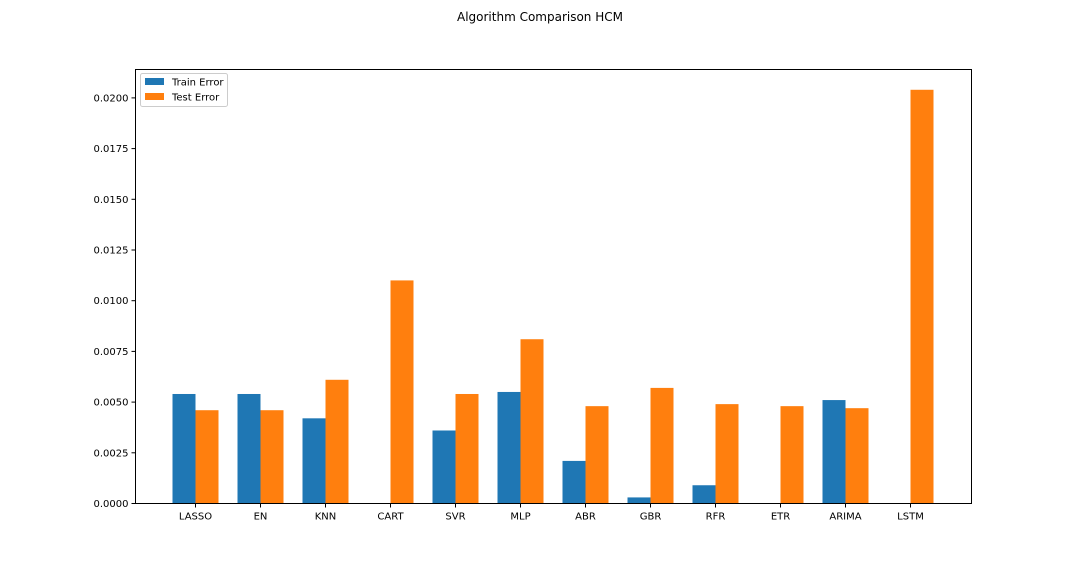 The height and width of the screenshot is (580, 1080). What do you see at coordinates (539, 17) in the screenshot?
I see `chart-title: Algorithm Comparison HCM` at bounding box center [539, 17].